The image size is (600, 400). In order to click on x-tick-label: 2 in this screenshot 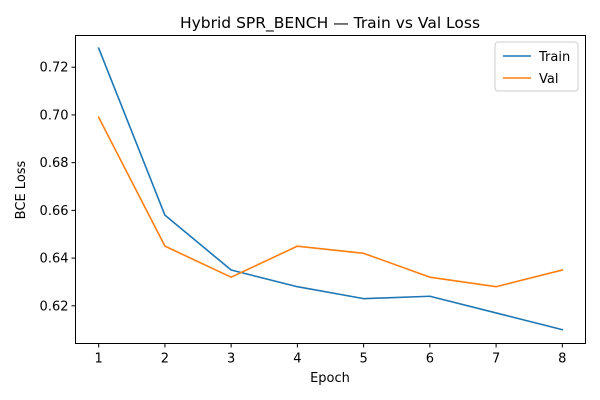, I will do `click(165, 359)`.